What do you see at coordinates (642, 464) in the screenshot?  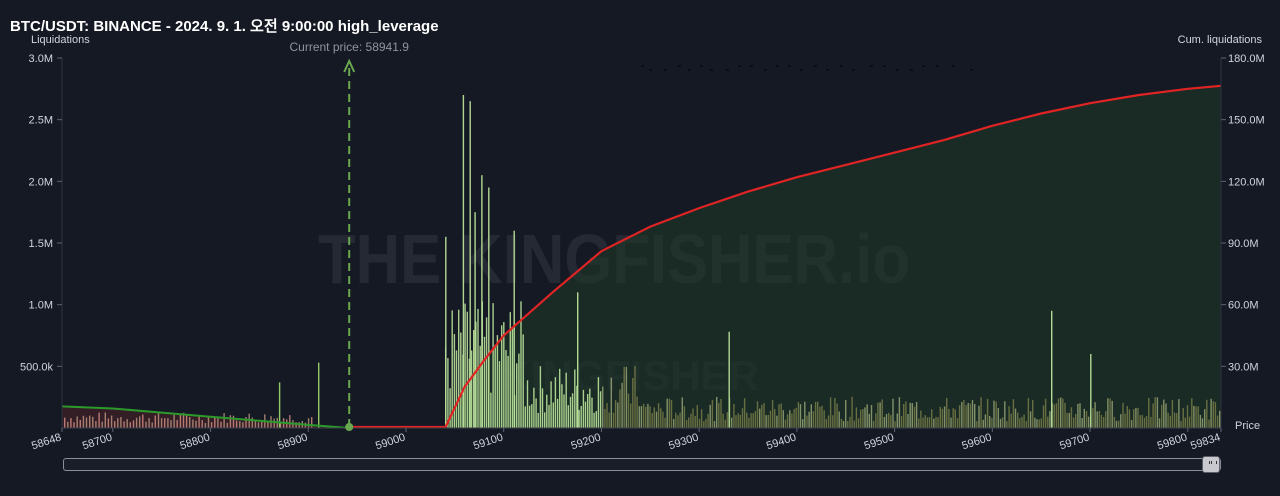 I see `range-scrollbar` at bounding box center [642, 464].